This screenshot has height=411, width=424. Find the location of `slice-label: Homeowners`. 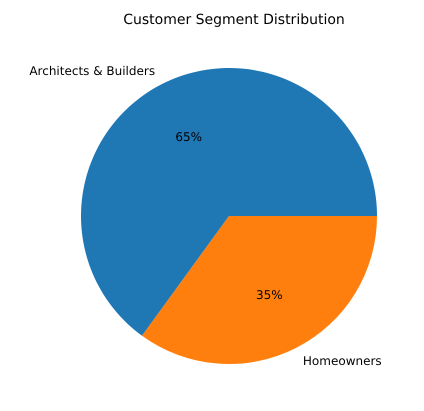

slice-label: Homeowners is located at coordinates (342, 361).